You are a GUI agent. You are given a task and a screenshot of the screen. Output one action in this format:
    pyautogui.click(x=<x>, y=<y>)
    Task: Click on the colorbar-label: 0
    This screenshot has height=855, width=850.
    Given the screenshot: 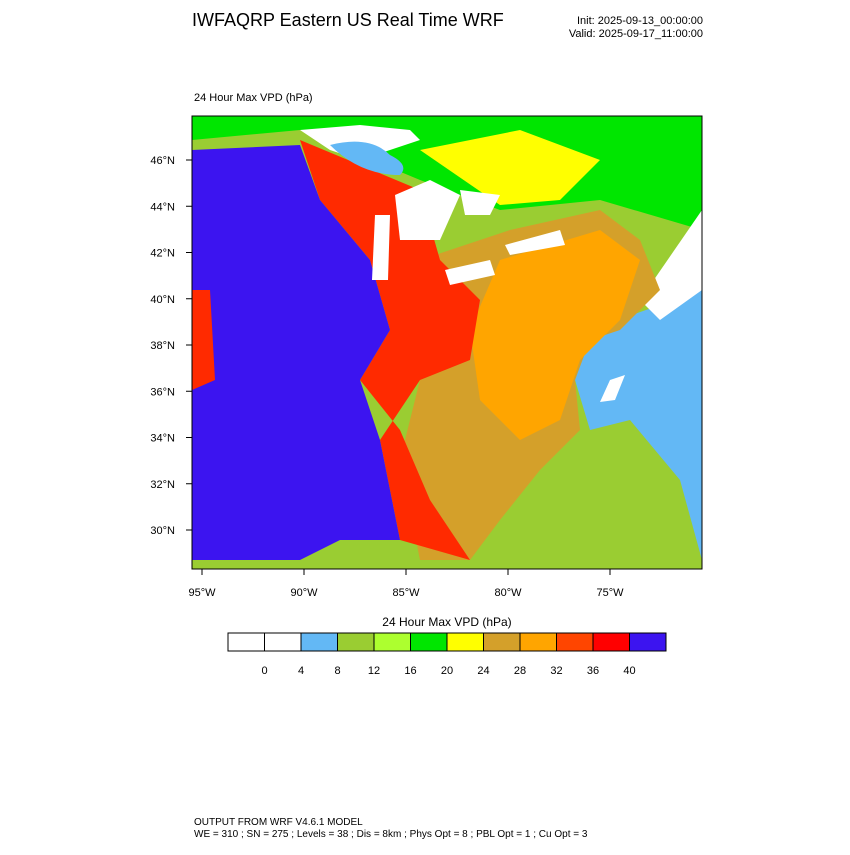 What is the action you would take?
    pyautogui.click(x=264, y=671)
    